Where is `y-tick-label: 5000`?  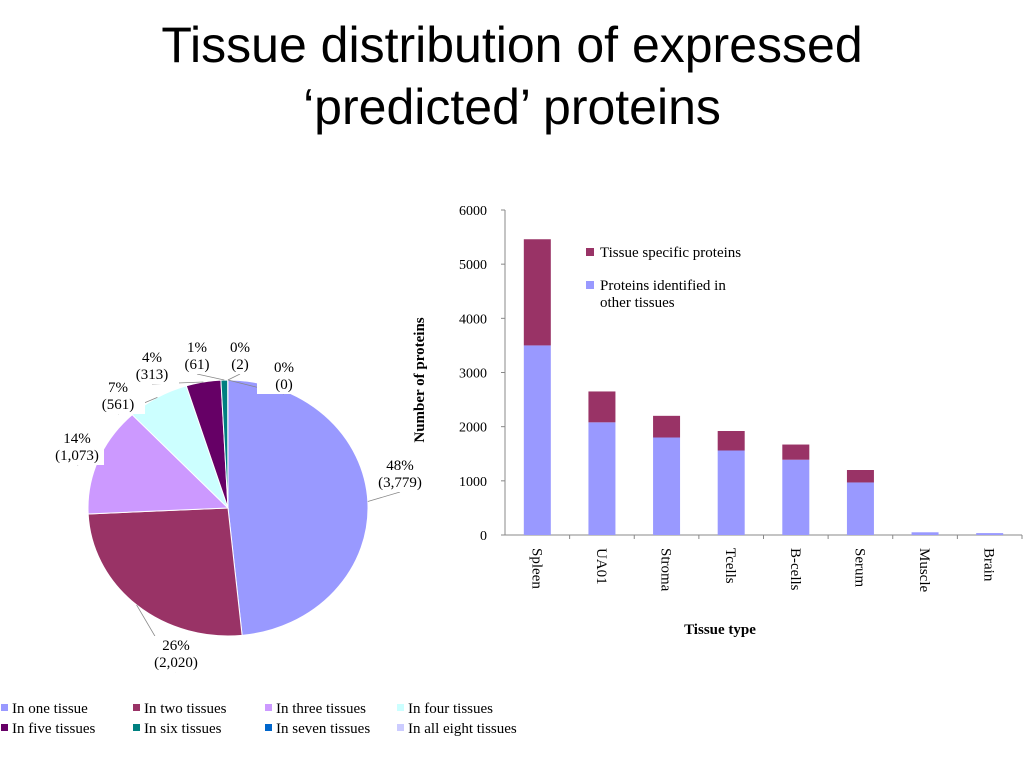
y-tick-label: 5000 is located at coordinates (473, 265).